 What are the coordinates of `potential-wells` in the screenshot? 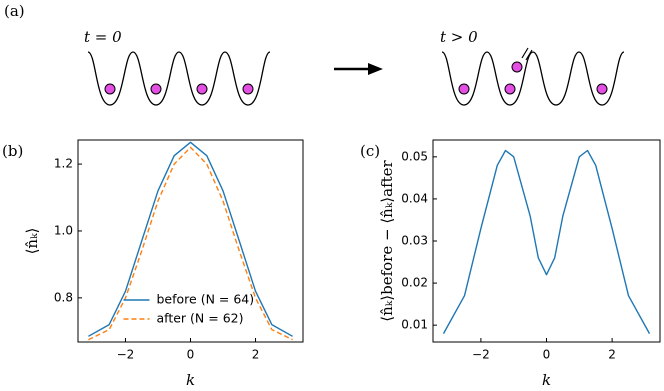 It's located at (356, 78).